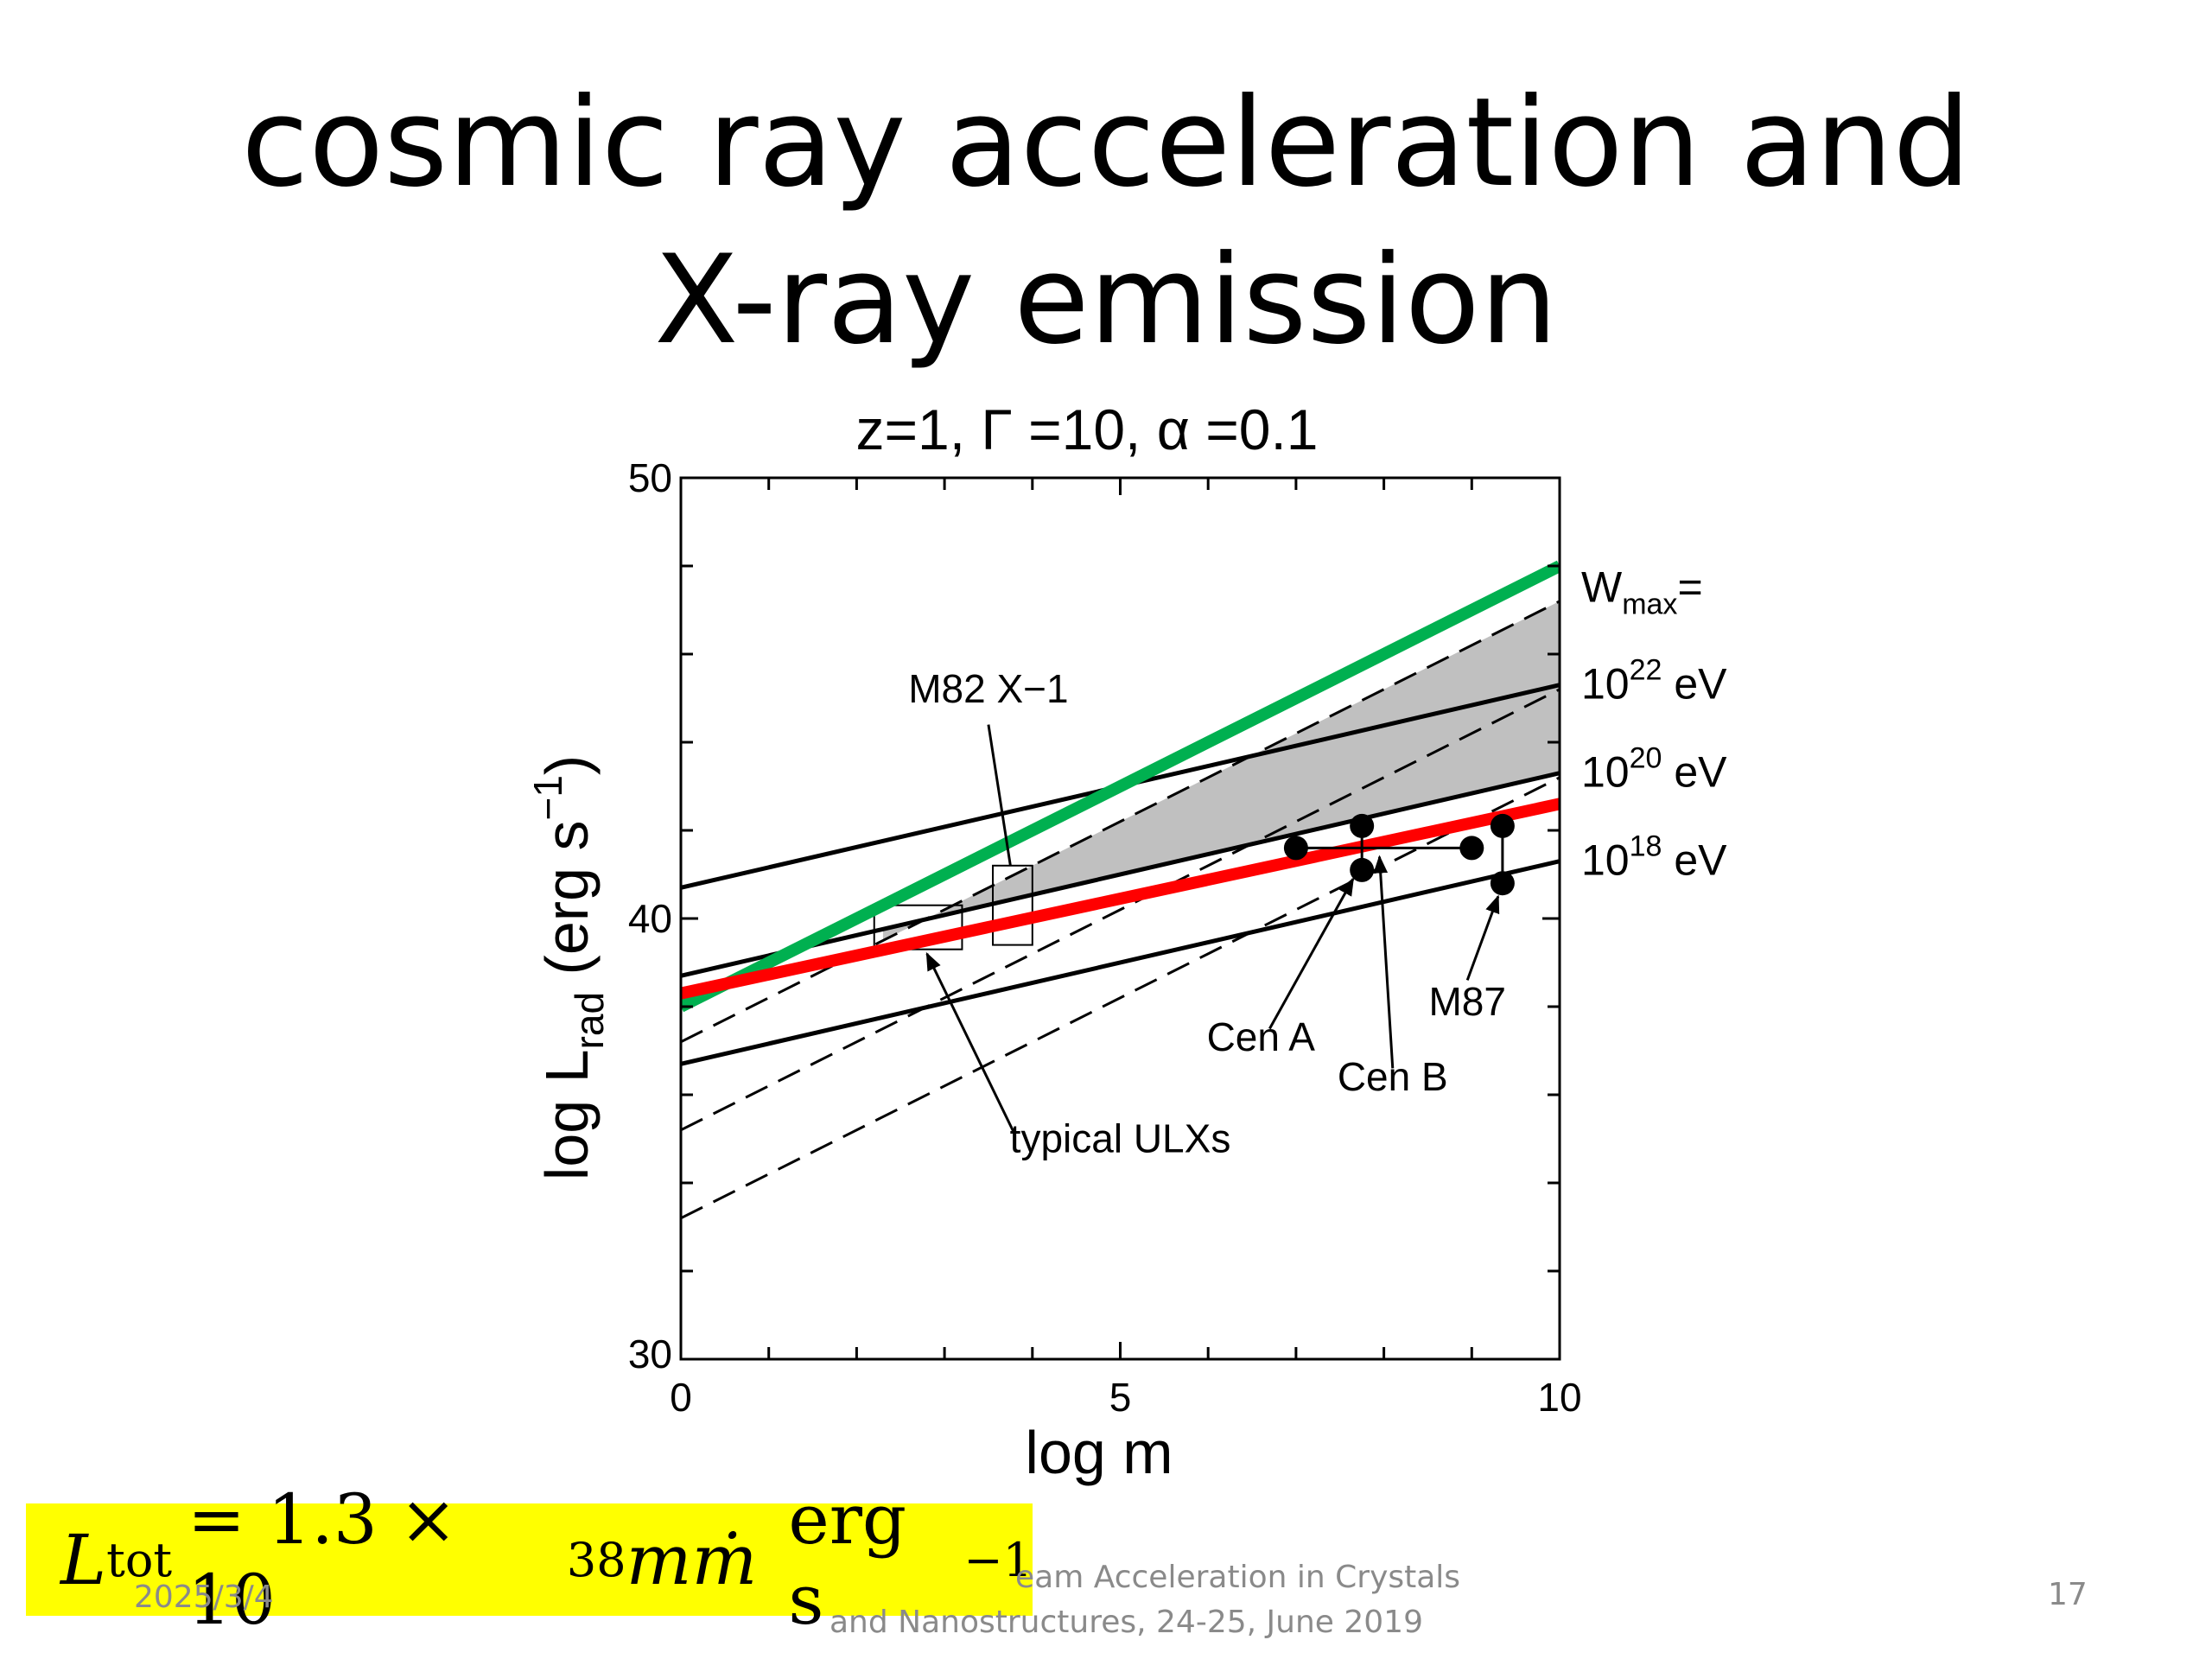 Image resolution: width=2212 pixels, height=1659 pixels. I want to click on footer-date: 2025/3/4, so click(204, 1597).